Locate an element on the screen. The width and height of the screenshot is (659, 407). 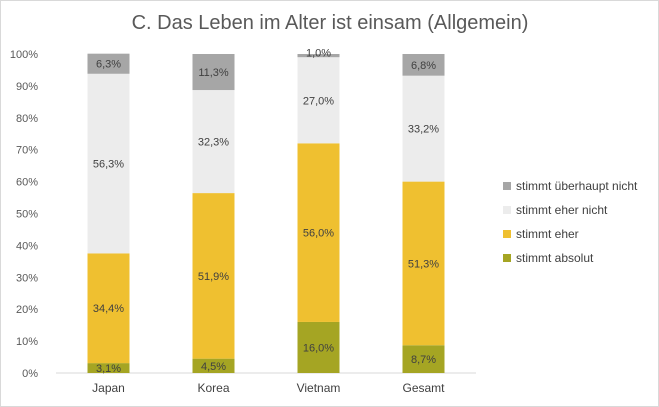
y-axis: 0% 10% 20% 30% 40% 50% 60% 70% 80% 90% 100% is located at coordinates (24, 214).